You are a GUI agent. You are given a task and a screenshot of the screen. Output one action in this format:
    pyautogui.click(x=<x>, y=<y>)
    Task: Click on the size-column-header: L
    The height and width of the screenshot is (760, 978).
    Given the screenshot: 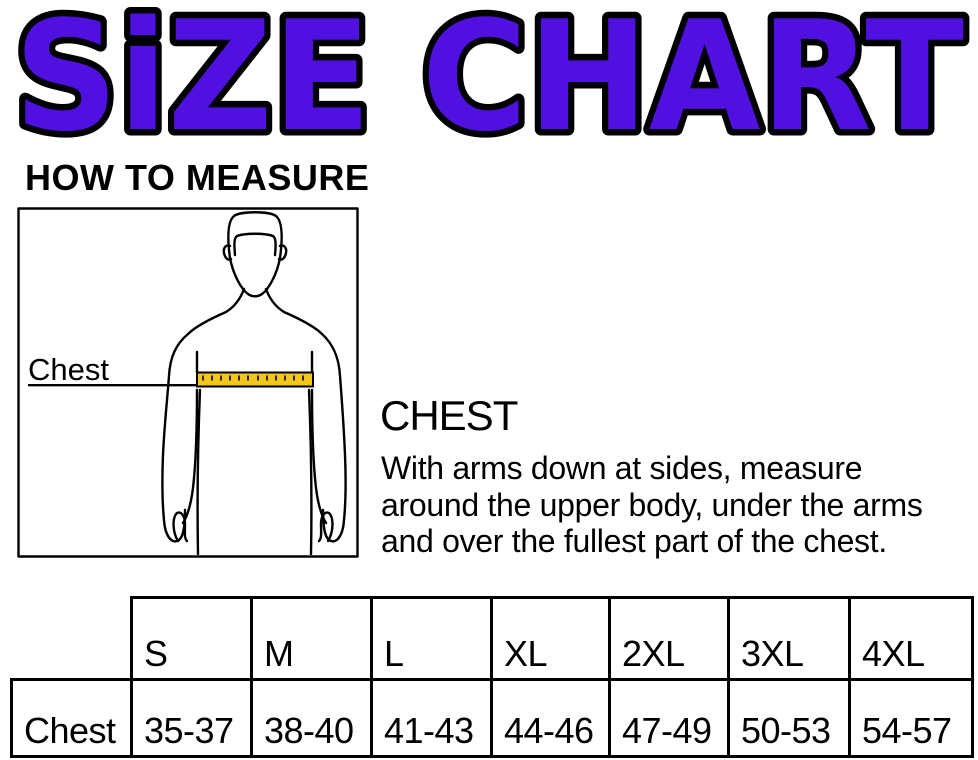 What is the action you would take?
    pyautogui.click(x=431, y=638)
    